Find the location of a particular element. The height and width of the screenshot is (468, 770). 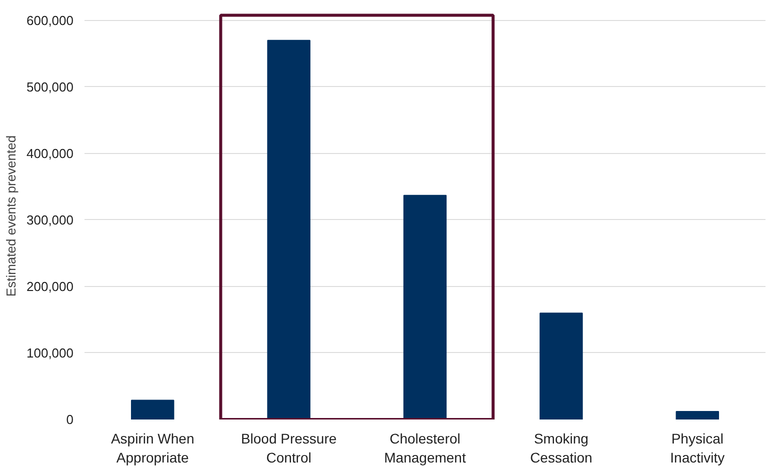

x-tick-label: Physical Inactivity is located at coordinates (697, 448).